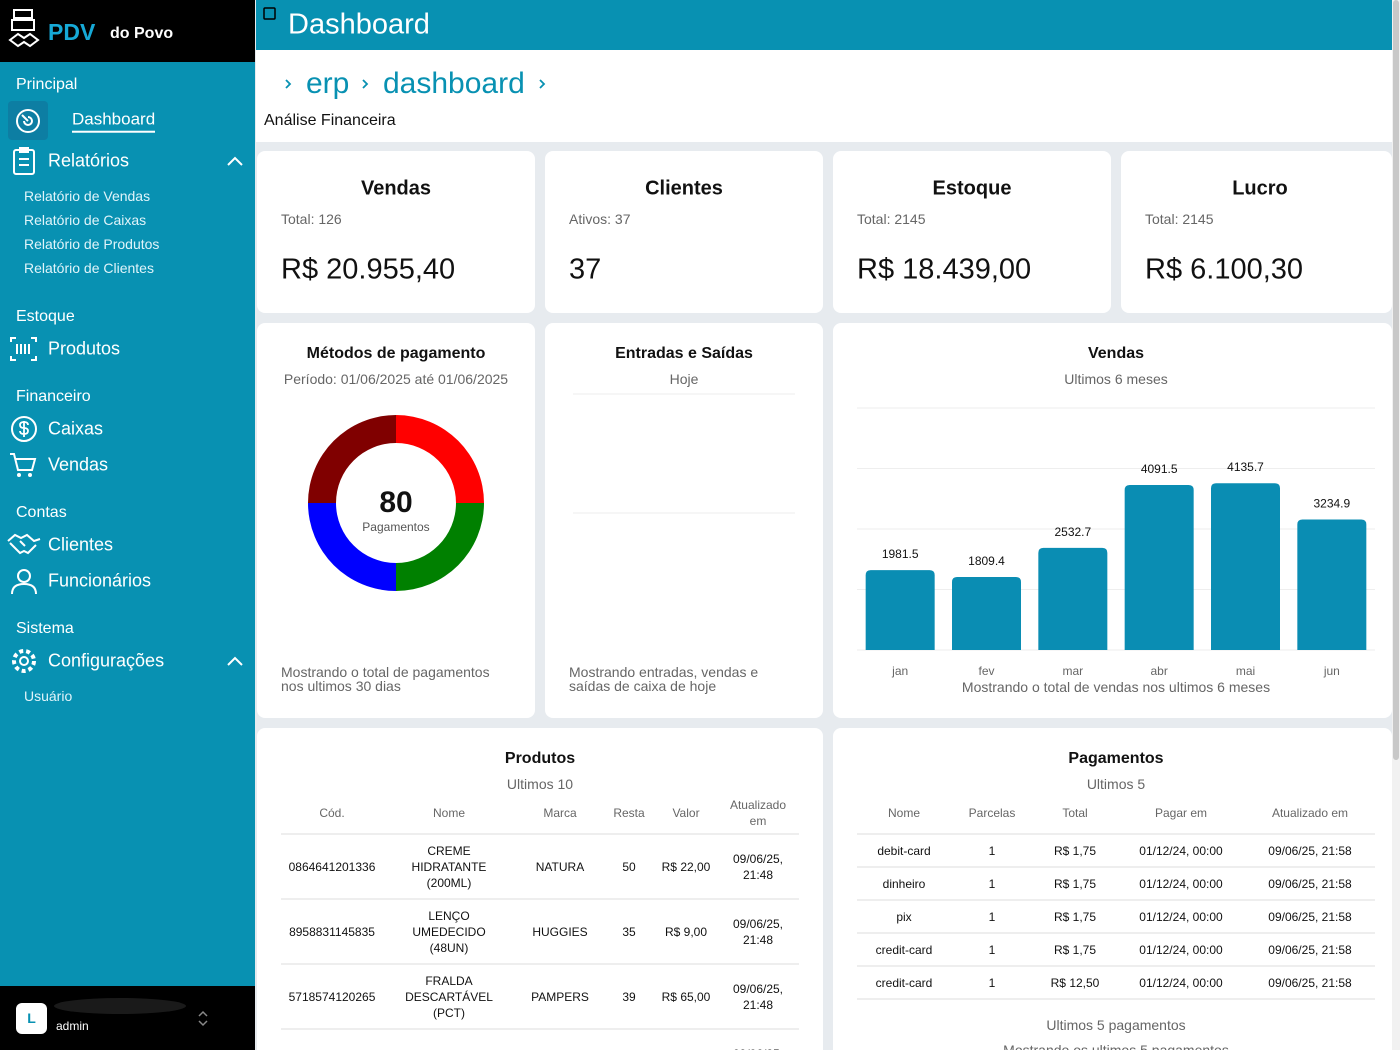  I want to click on nav-subitem: Usuário, so click(48, 695).